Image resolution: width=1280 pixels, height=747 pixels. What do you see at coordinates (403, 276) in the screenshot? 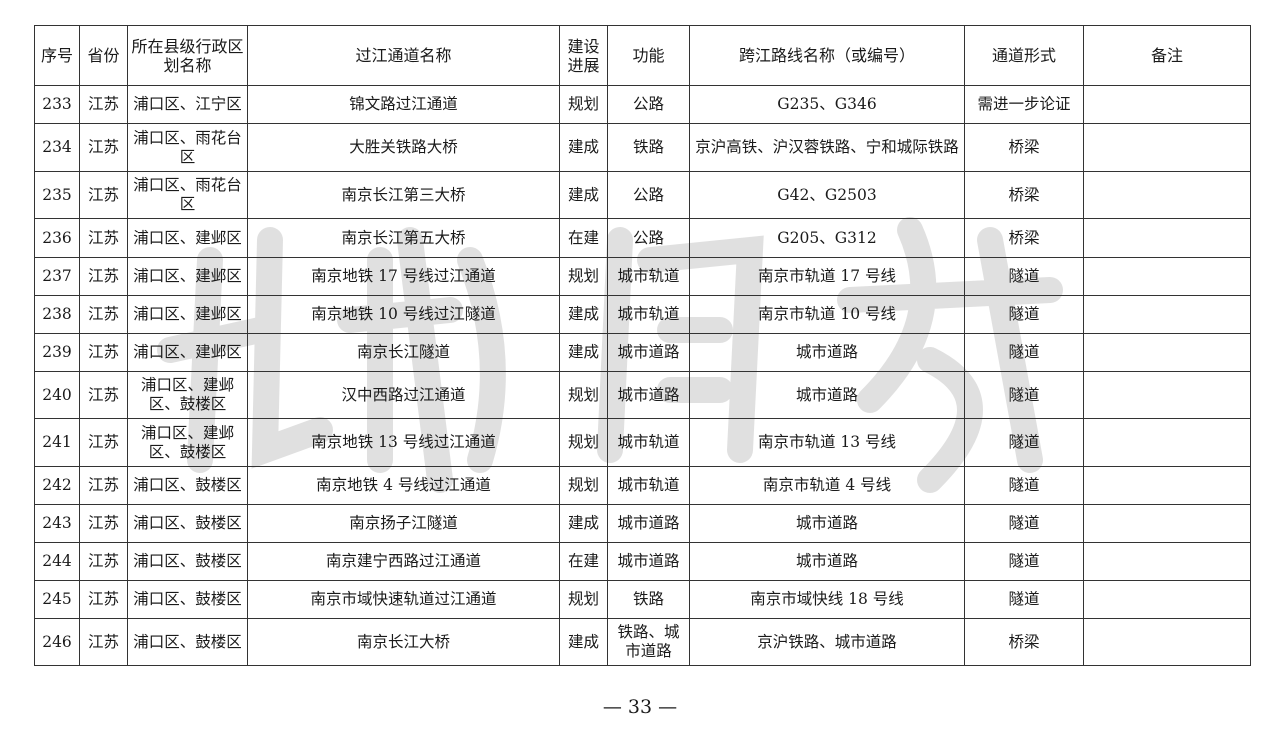
I see `cell-name: 南京地铁 17 号线过江通道` at bounding box center [403, 276].